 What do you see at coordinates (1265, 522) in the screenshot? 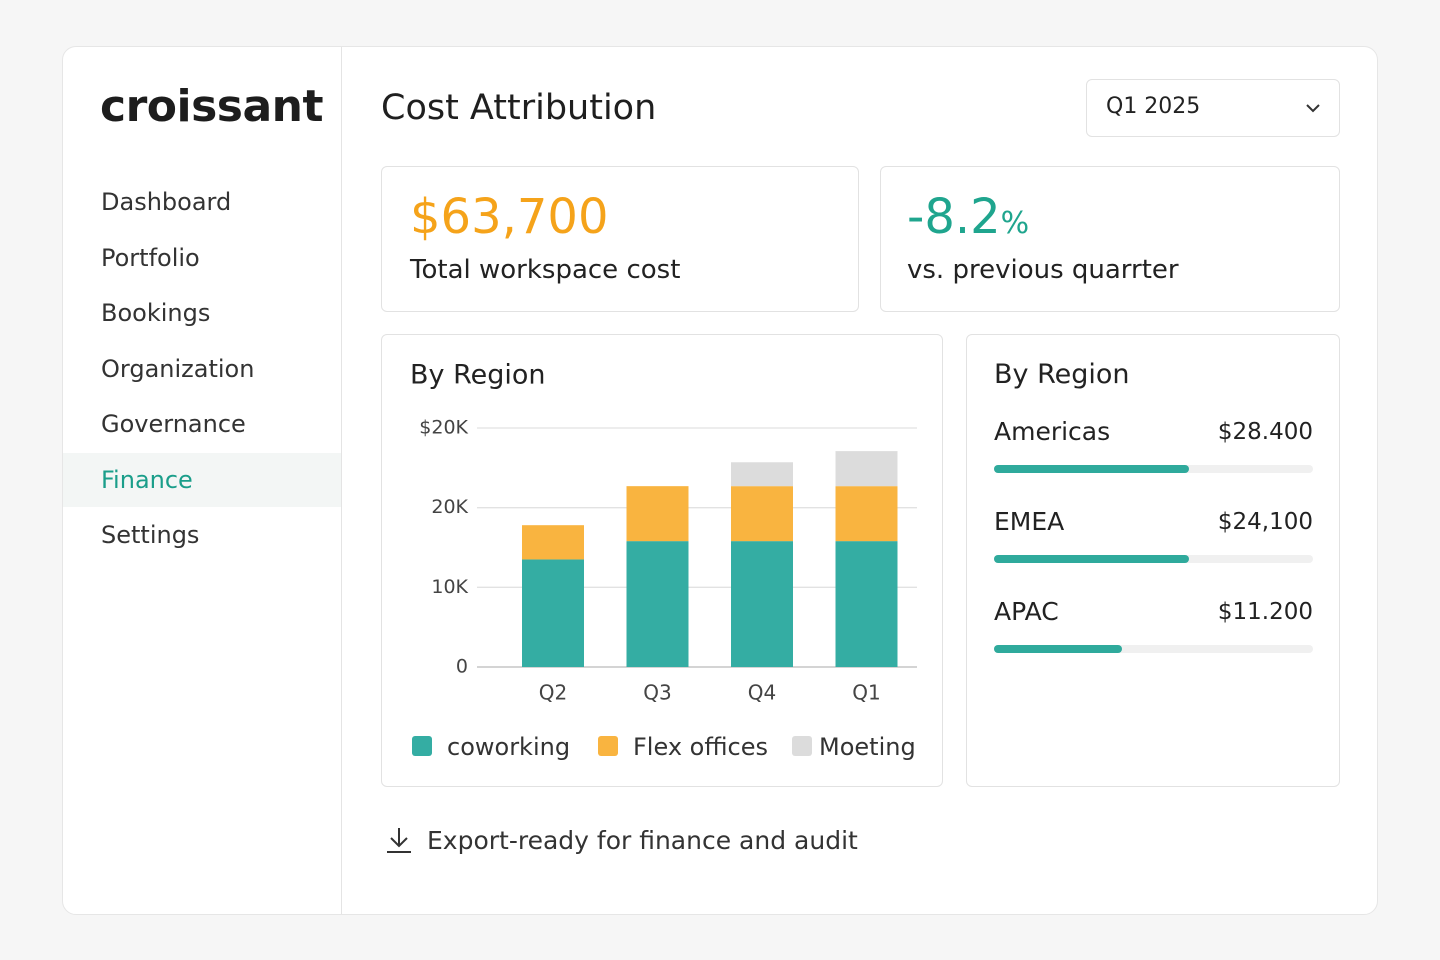
I see `region-amount: $24,100` at bounding box center [1265, 522].